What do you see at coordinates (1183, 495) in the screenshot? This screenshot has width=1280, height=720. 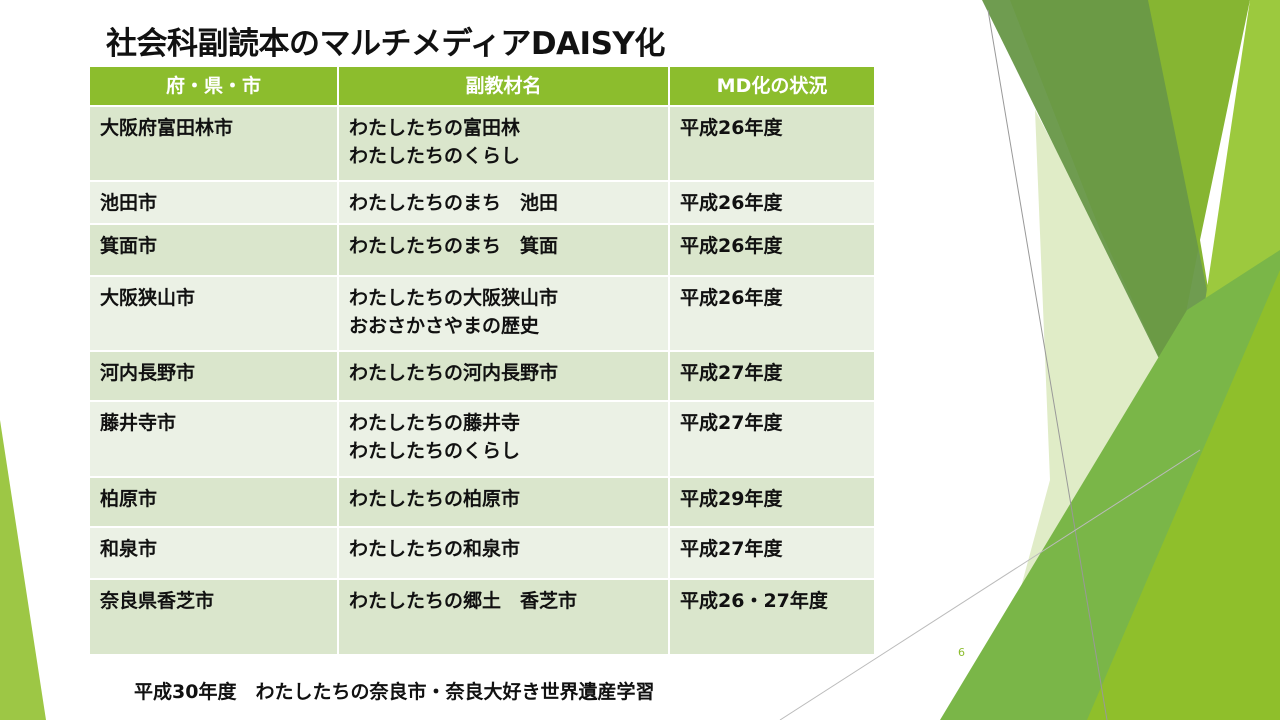 I see `bright-green-bottom` at bounding box center [1183, 495].